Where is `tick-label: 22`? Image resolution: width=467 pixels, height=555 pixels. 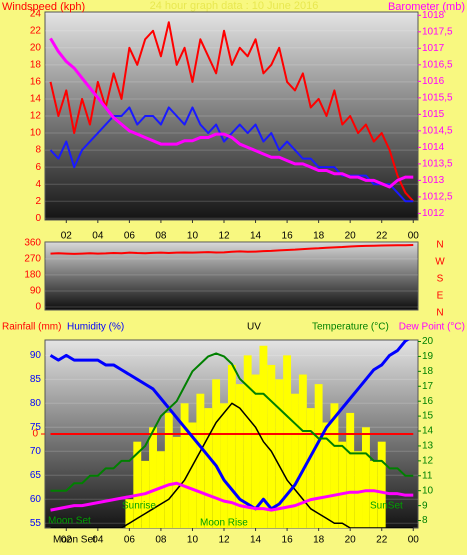 tick-label: 22 is located at coordinates (36, 30).